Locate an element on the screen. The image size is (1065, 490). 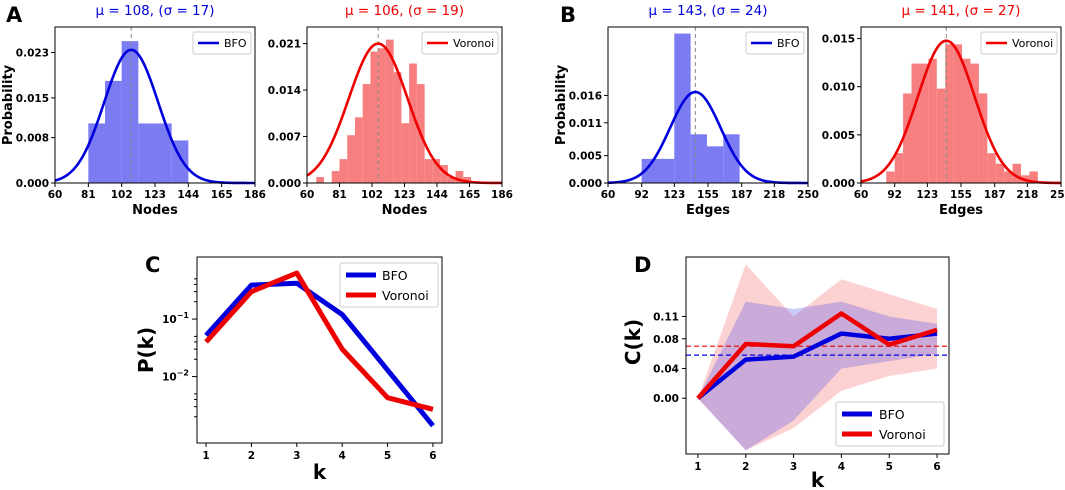
y-tick-label: 0.11 is located at coordinates (666, 317).